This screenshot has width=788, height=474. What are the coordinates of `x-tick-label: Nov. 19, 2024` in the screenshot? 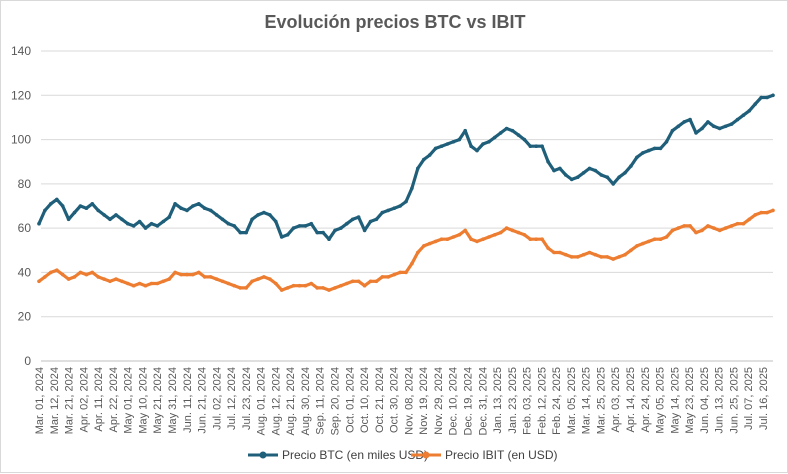 It's located at (424, 401).